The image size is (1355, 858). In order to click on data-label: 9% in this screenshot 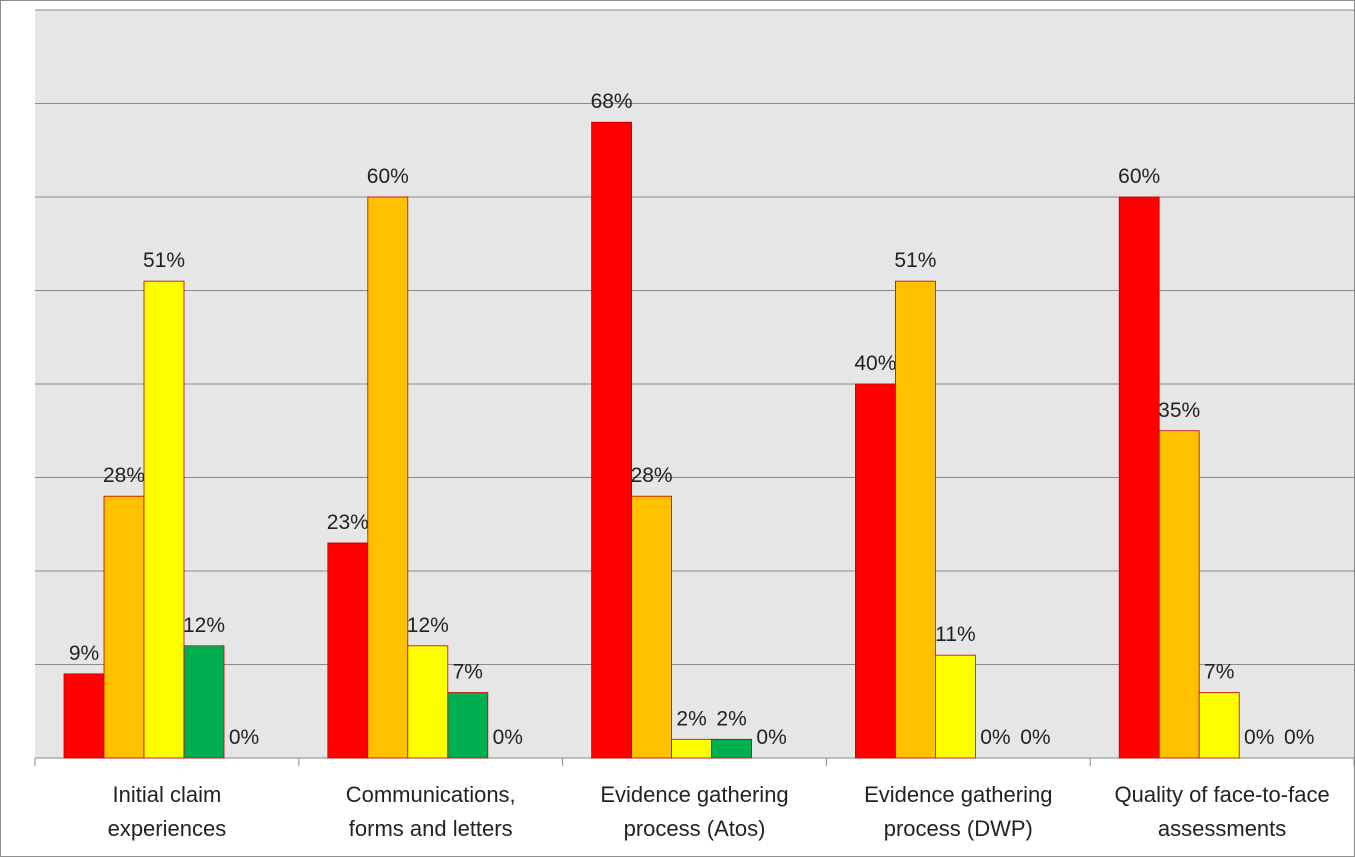, I will do `click(84, 653)`.